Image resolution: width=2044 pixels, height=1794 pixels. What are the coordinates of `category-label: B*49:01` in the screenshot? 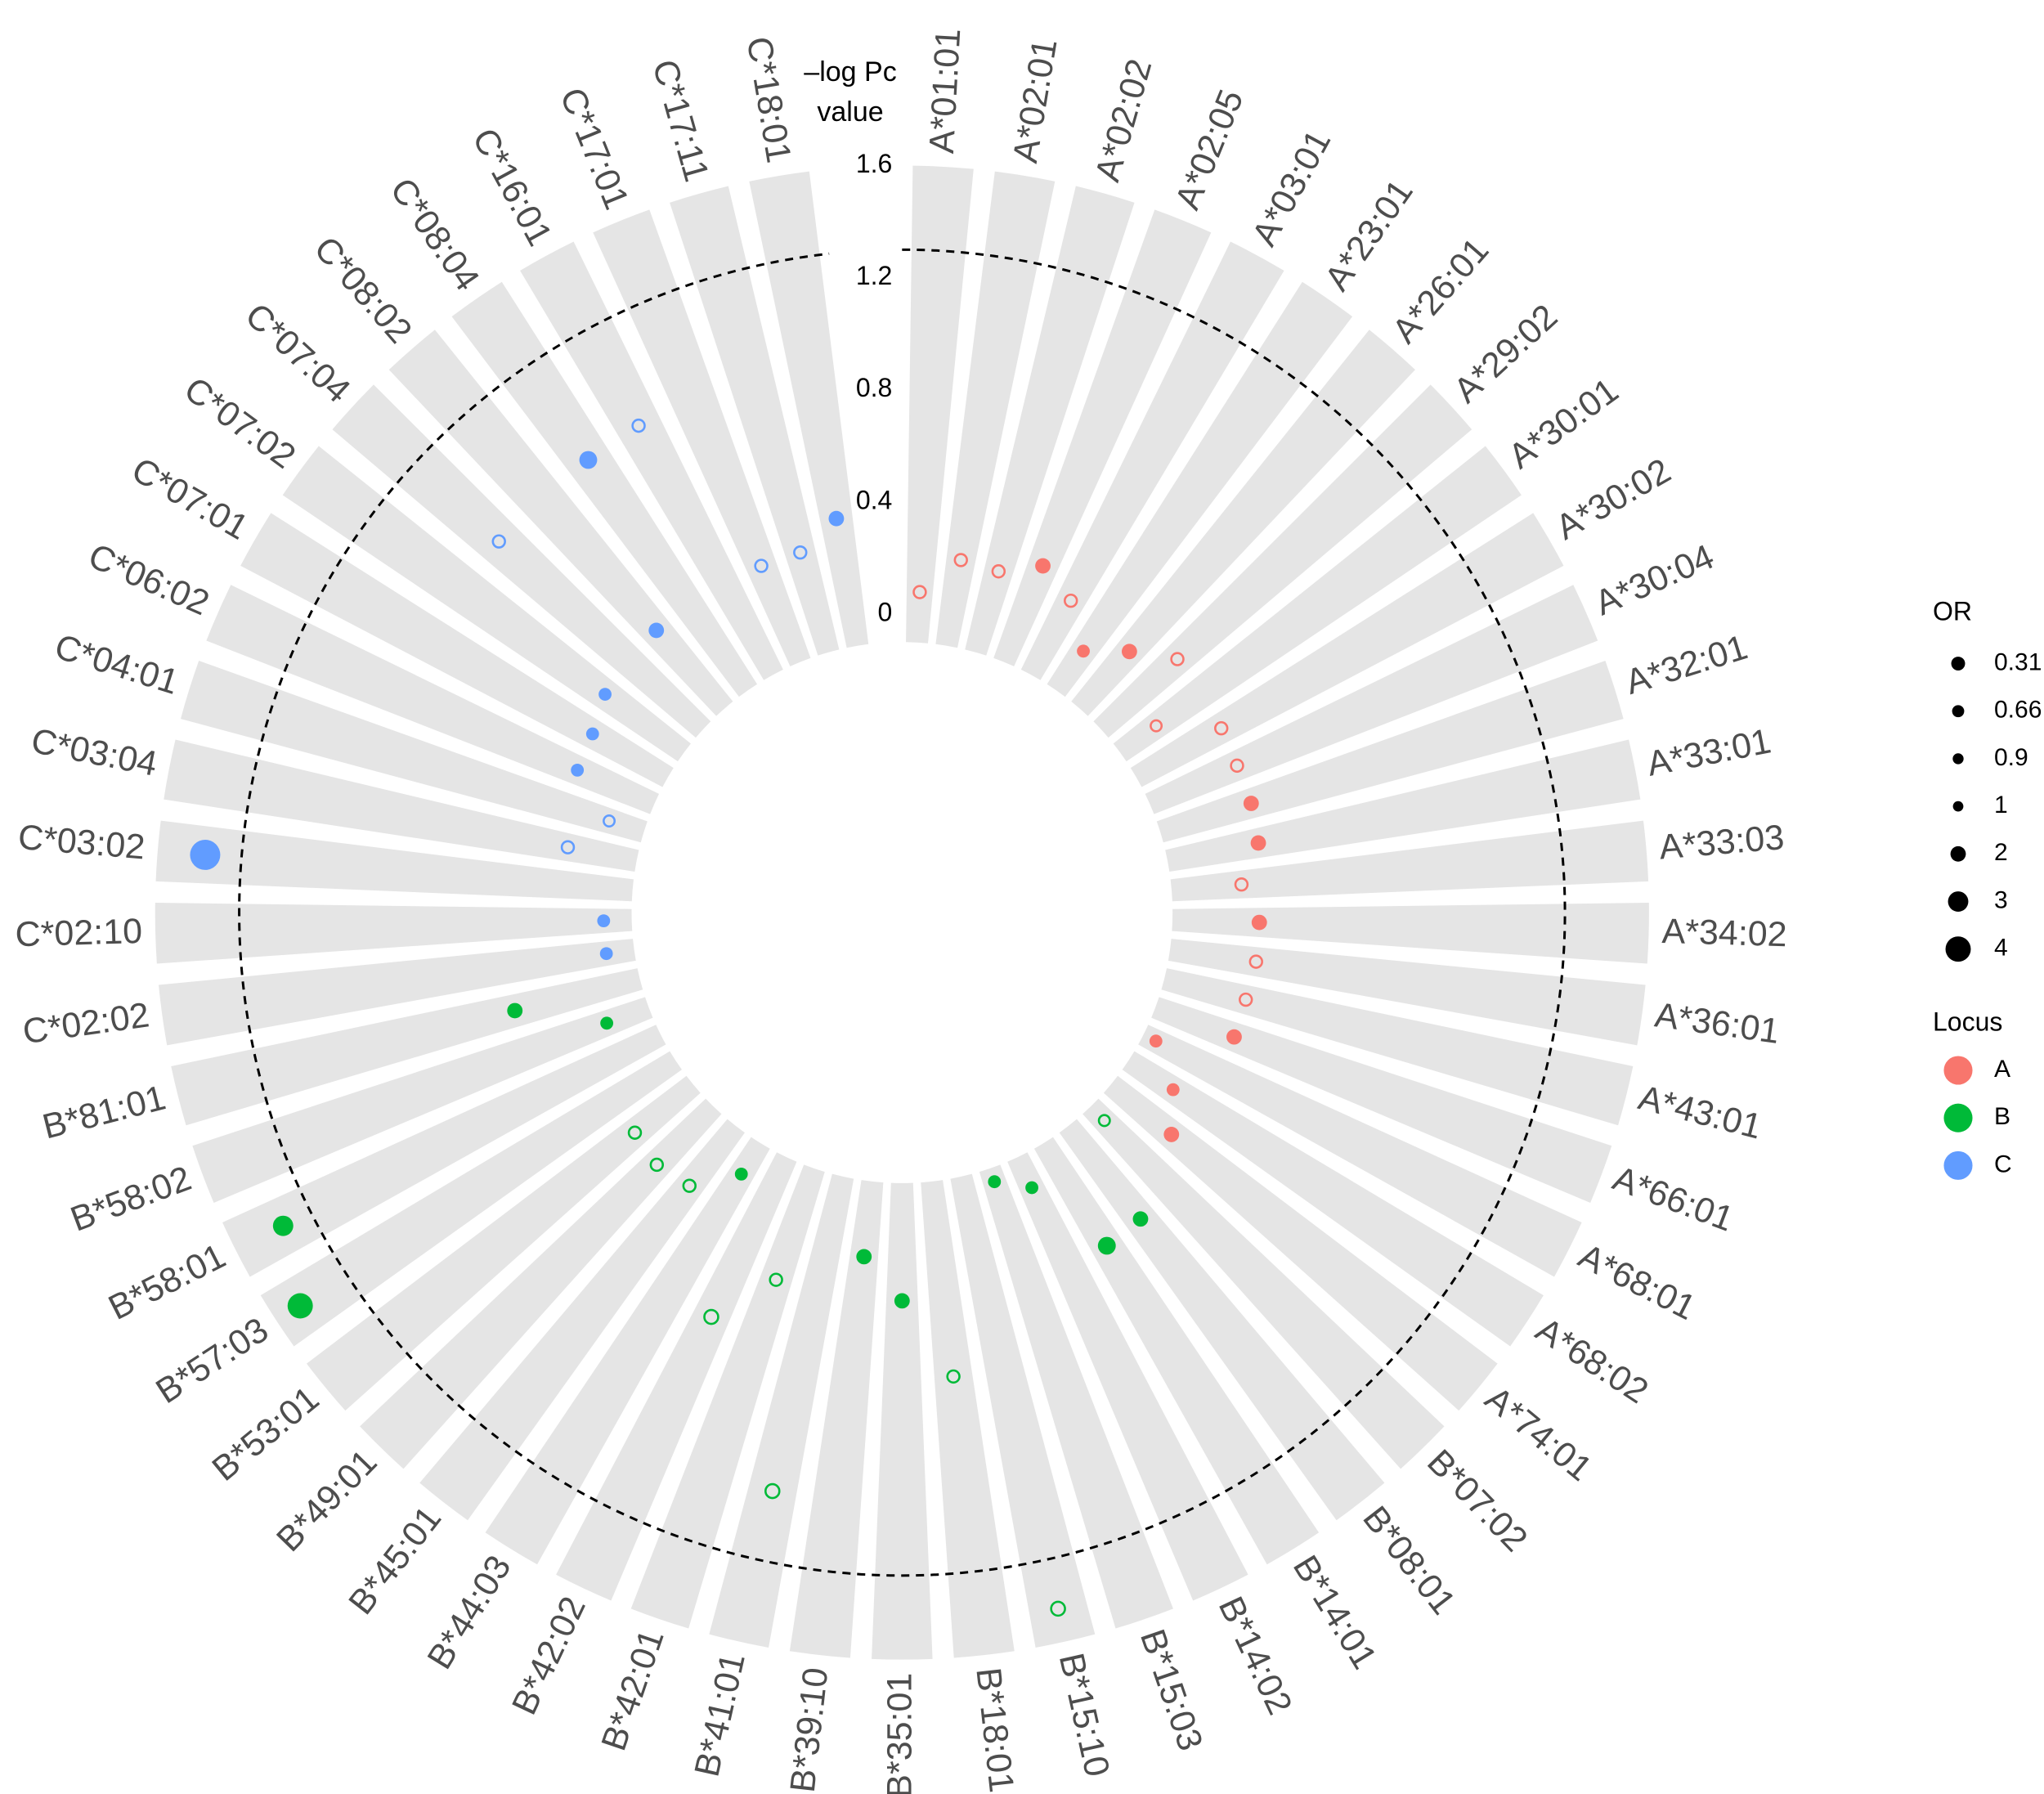 It's located at (326, 1500).